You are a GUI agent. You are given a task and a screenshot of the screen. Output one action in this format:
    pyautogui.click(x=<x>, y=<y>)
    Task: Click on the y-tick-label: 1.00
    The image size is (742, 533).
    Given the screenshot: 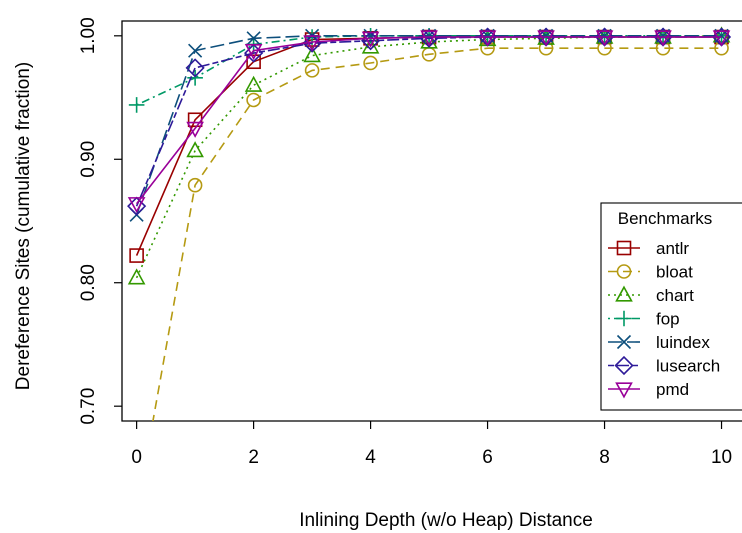 What is the action you would take?
    pyautogui.click(x=88, y=35)
    